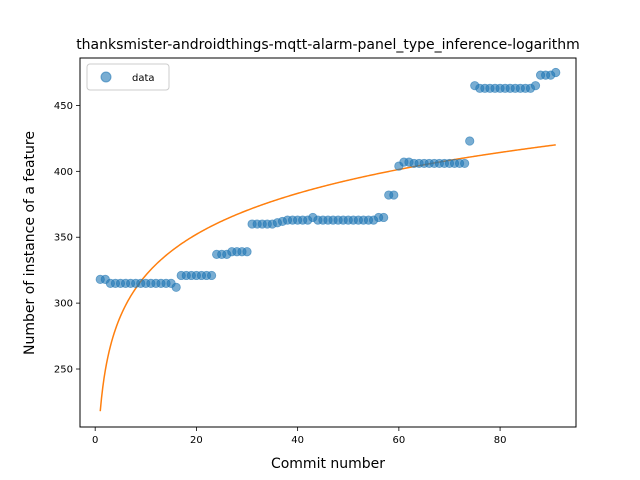 The image size is (640, 480). Describe the element at coordinates (30, 243) in the screenshot. I see `y-axis-label: Number of instance of a feature` at that location.